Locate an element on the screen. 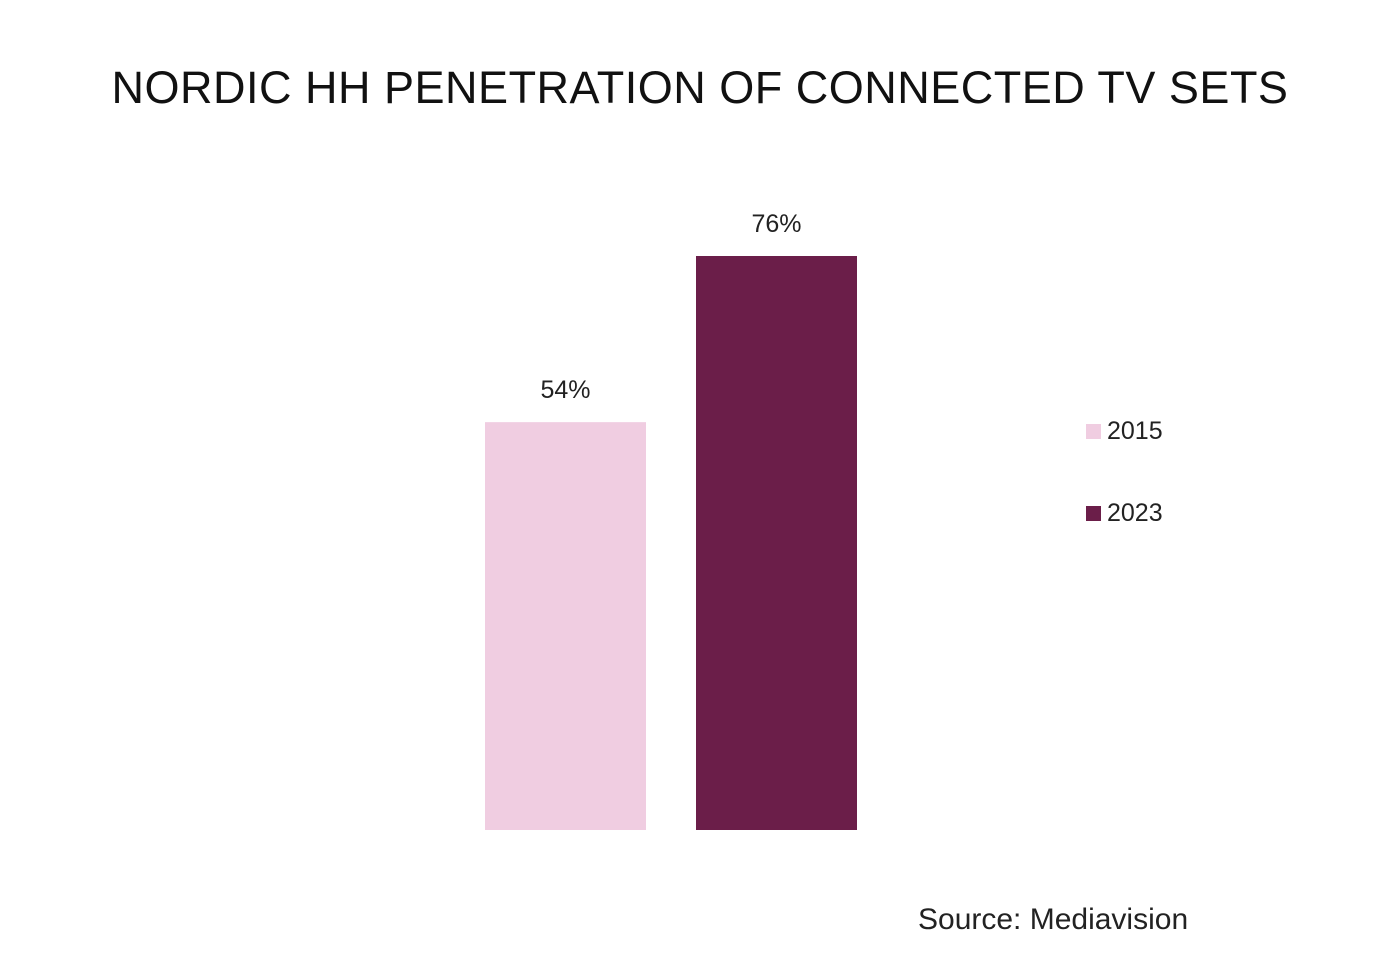 The image size is (1400, 959). bar-2015 is located at coordinates (565, 626).